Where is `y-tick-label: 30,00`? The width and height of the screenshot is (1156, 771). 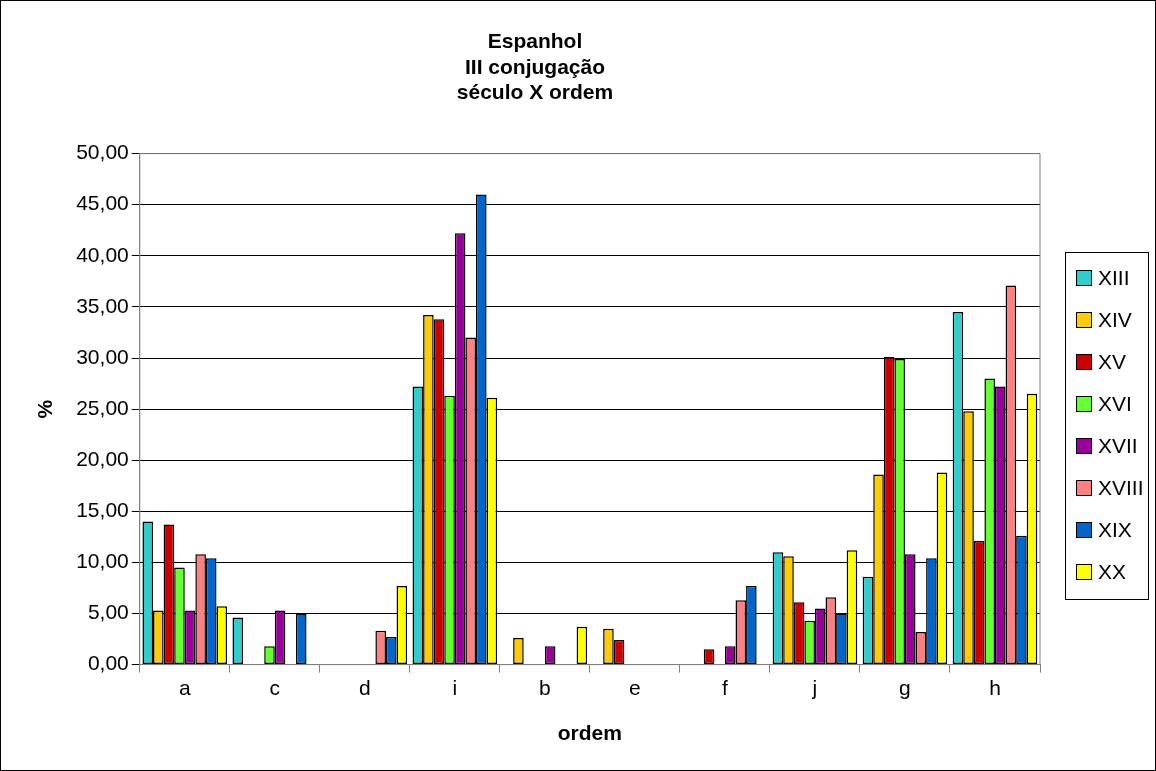
y-tick-label: 30,00 is located at coordinates (102, 356).